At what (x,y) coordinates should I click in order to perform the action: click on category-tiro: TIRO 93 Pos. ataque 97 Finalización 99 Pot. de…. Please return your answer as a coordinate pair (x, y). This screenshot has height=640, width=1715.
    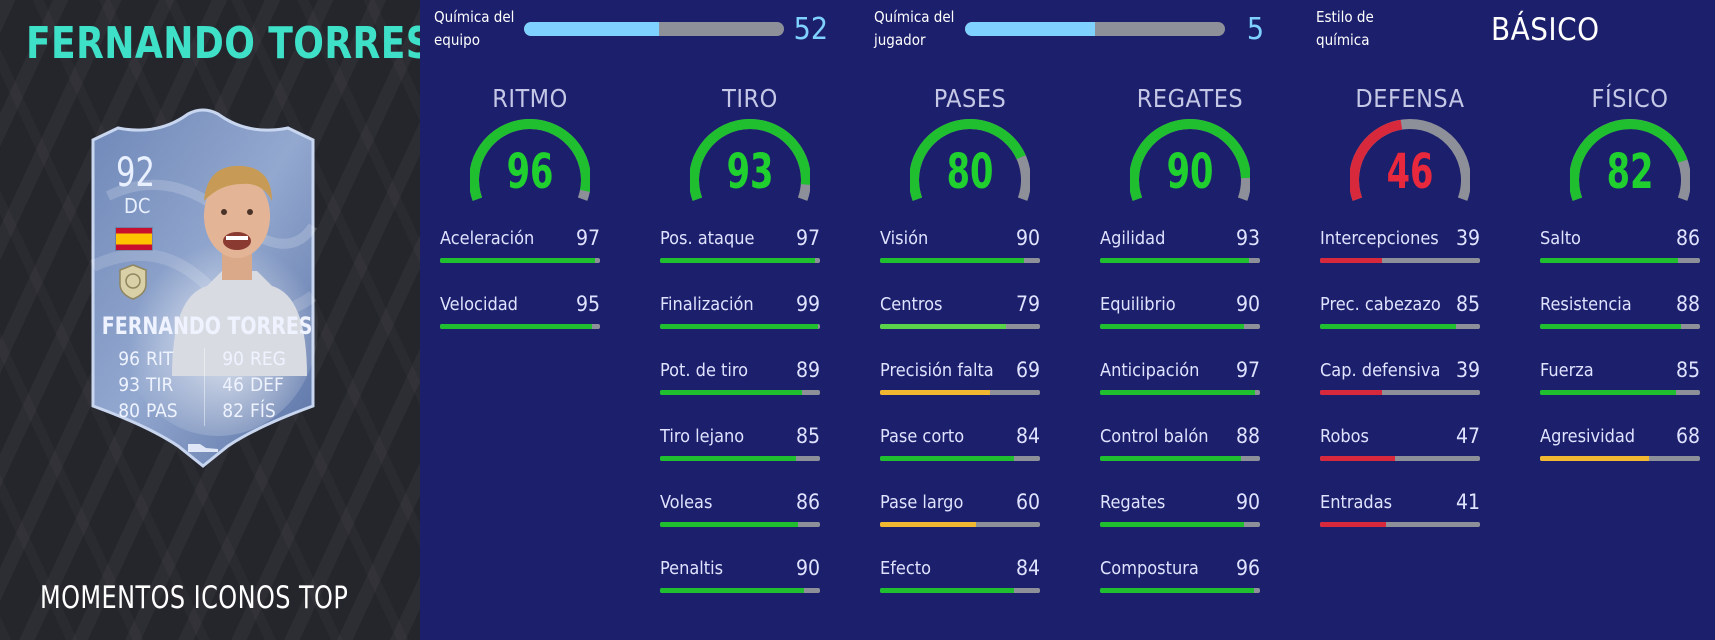
    Looking at the image, I should click on (750, 360).